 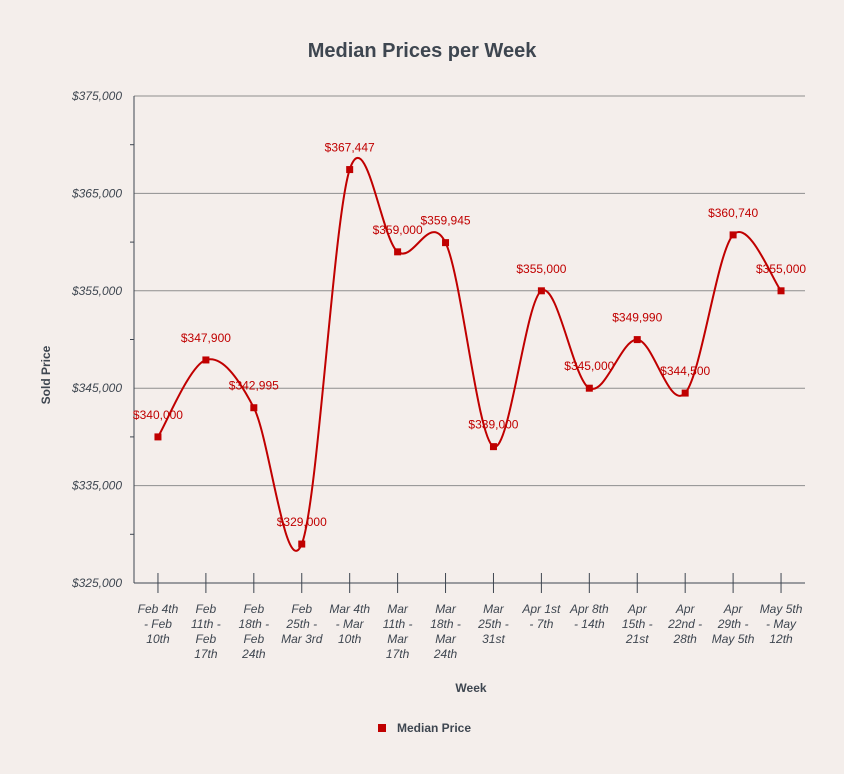 I want to click on data-label: $342,995, so click(x=254, y=386).